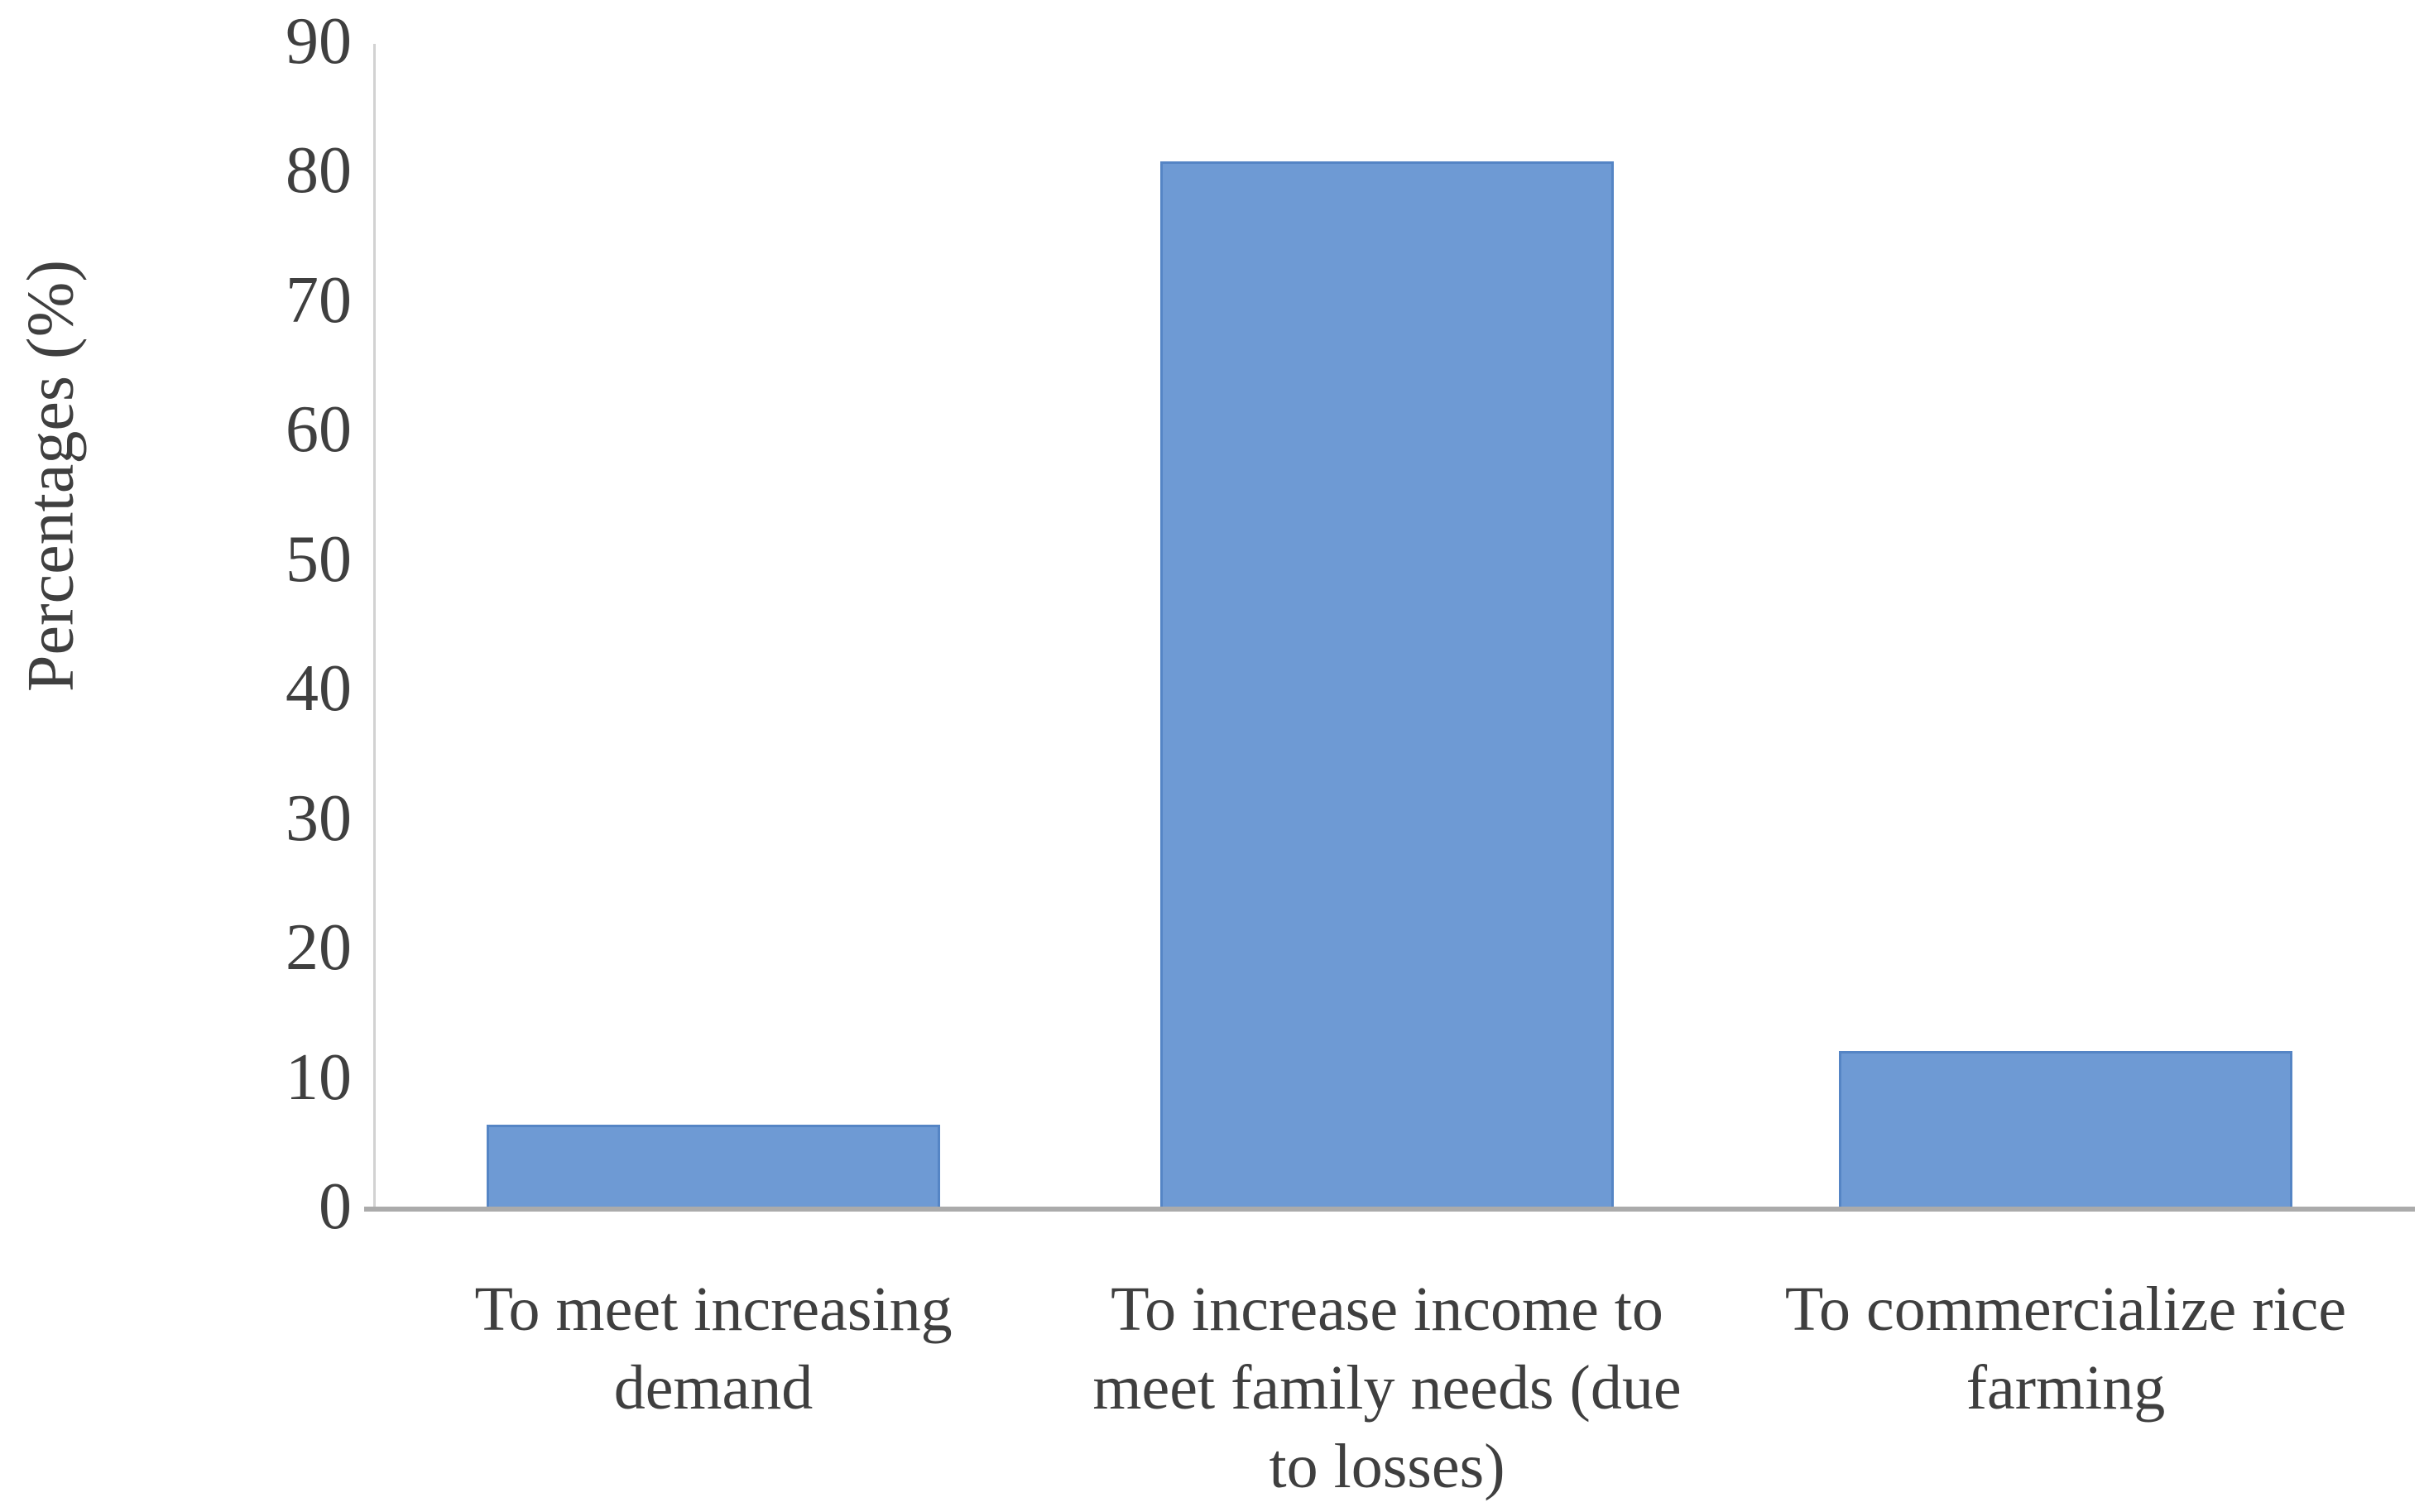 This screenshot has height=1512, width=2424. I want to click on y-tick-label: 50, so click(319, 559).